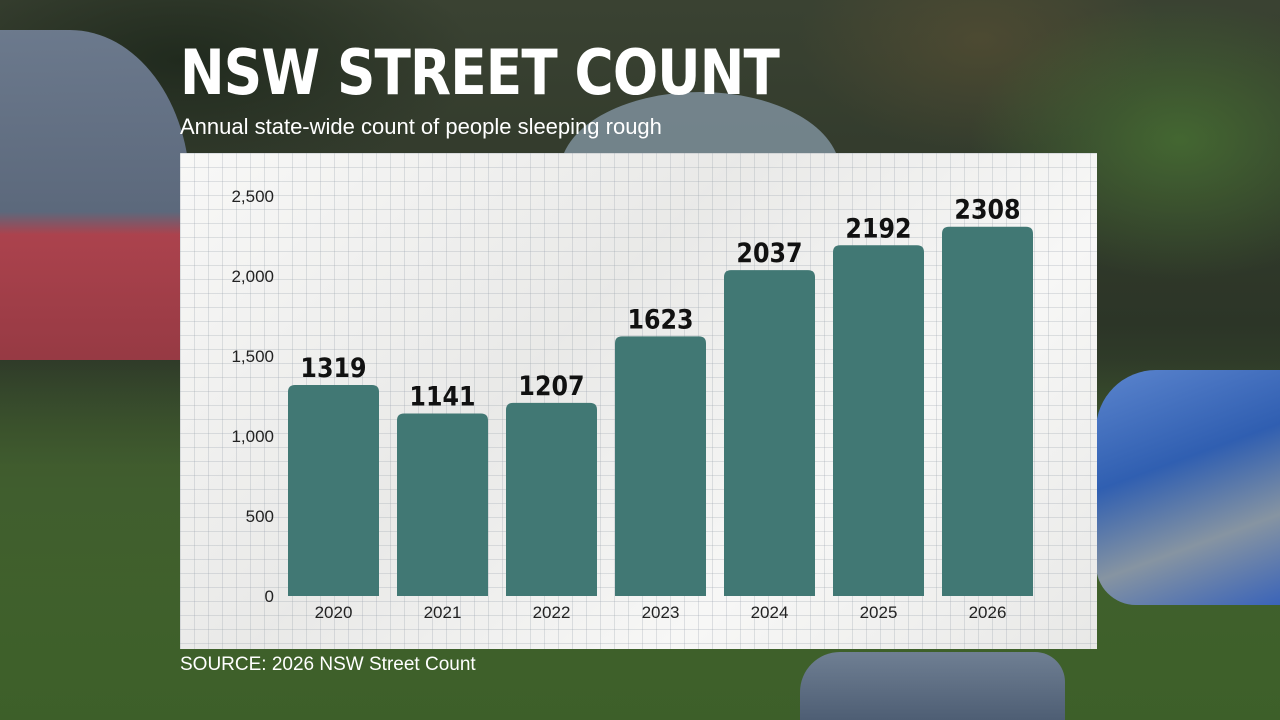 Image resolution: width=1280 pixels, height=720 pixels. I want to click on x-tick-label: 2024, so click(770, 612).